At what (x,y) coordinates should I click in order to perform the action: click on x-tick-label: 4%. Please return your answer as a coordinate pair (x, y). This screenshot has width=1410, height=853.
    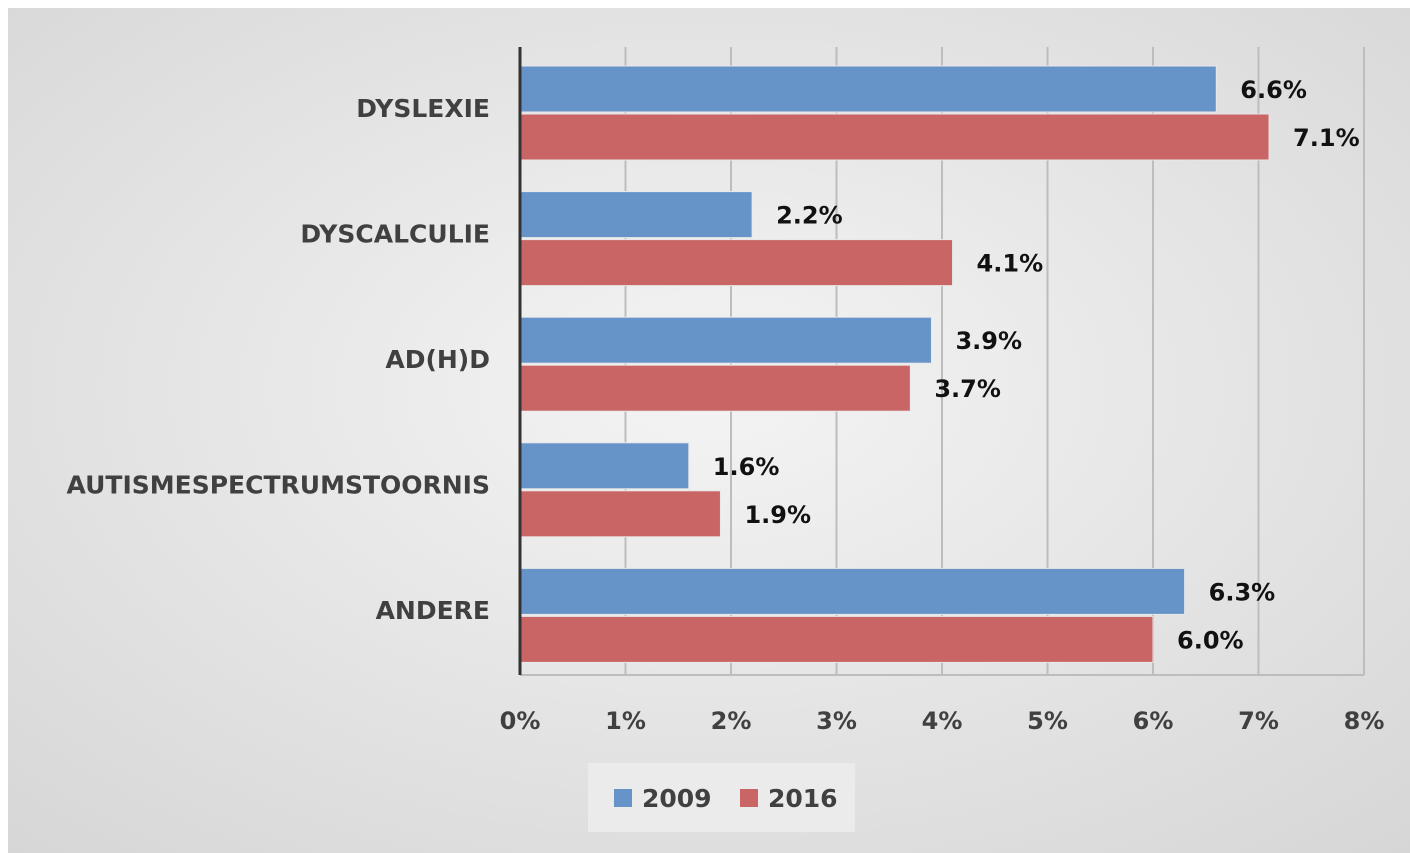
    Looking at the image, I should click on (942, 721).